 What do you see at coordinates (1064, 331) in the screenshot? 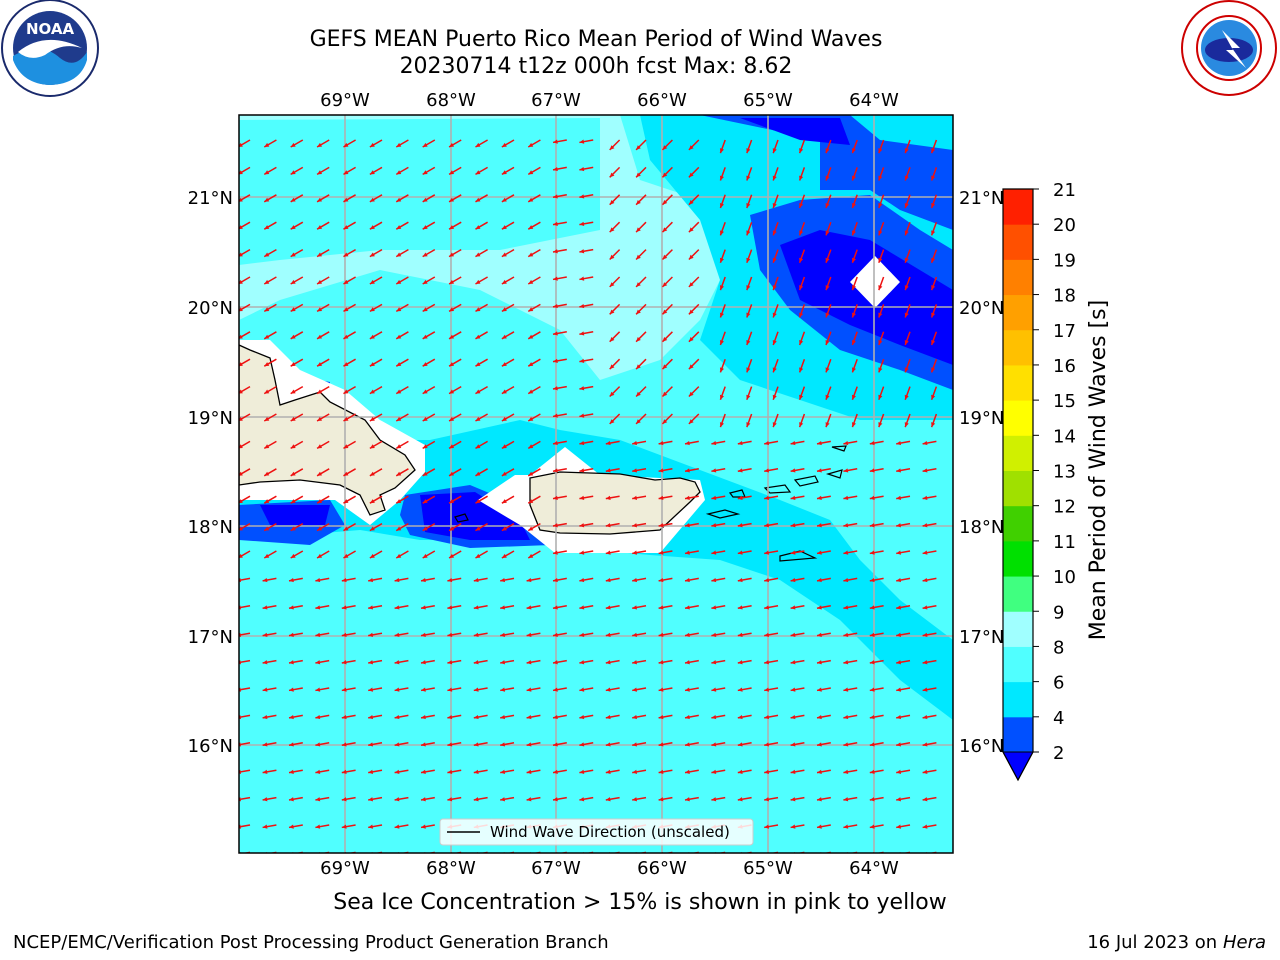
I see `colorbar-tick-label: 17` at bounding box center [1064, 331].